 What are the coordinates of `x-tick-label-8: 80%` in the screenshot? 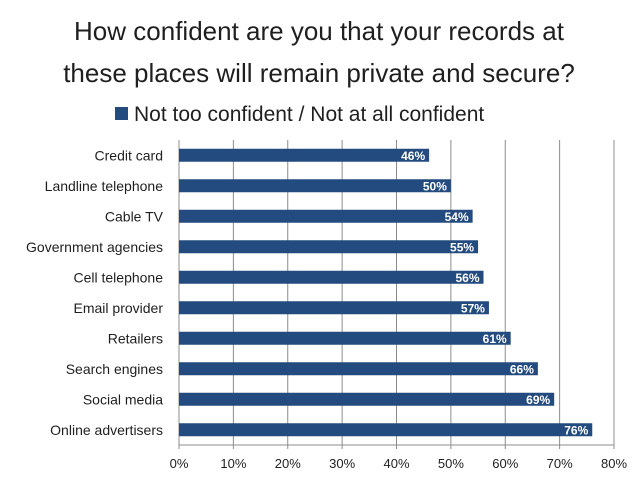 It's located at (614, 463).